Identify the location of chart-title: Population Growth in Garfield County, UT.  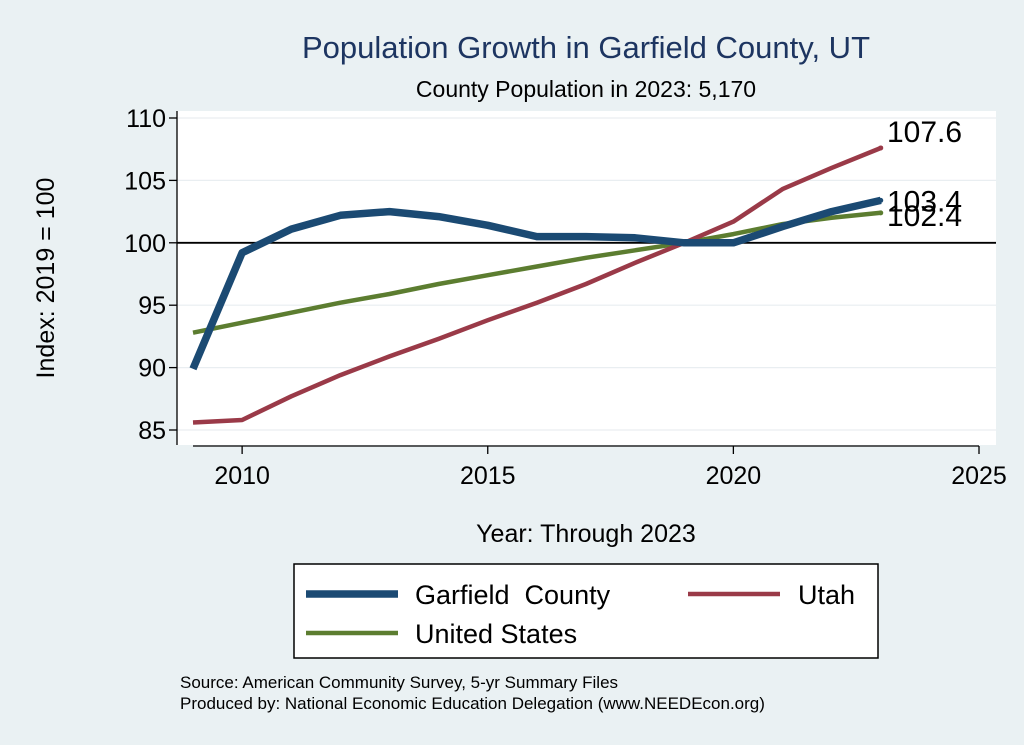
(586, 47).